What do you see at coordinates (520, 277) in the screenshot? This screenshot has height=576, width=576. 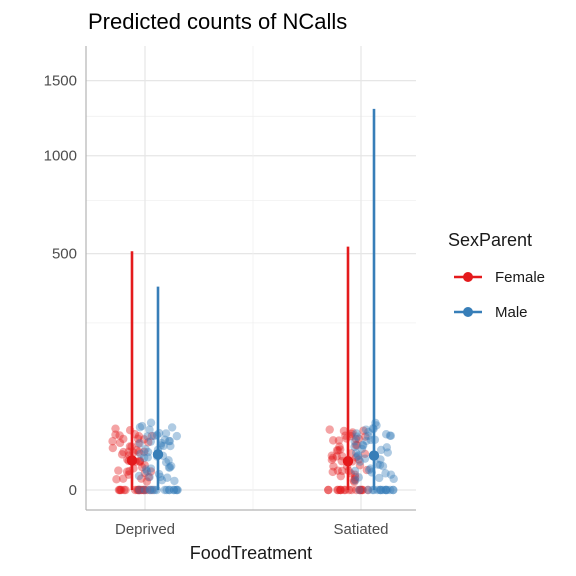 I see `legend-label: Female` at bounding box center [520, 277].